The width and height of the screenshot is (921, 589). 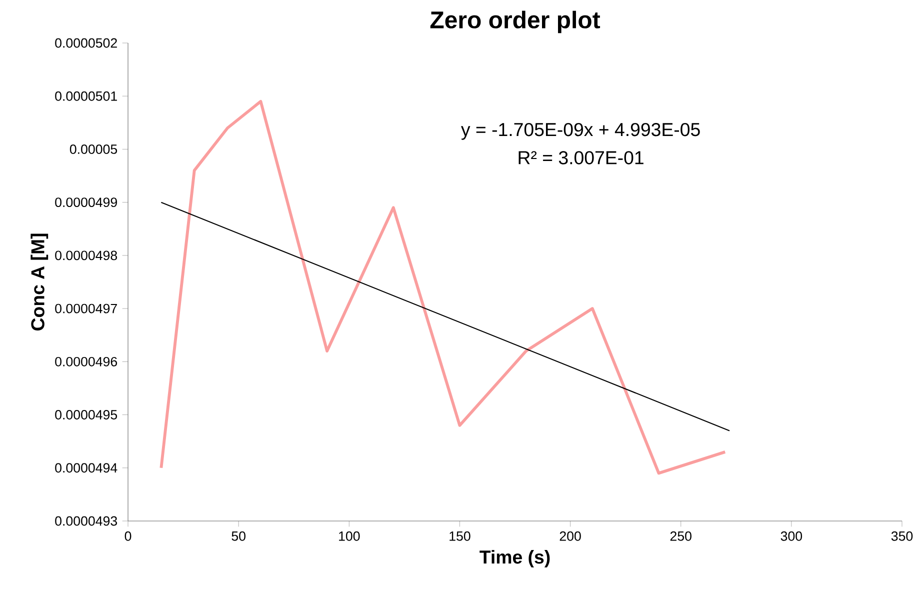 I want to click on x-tick-label: 300, so click(x=791, y=536).